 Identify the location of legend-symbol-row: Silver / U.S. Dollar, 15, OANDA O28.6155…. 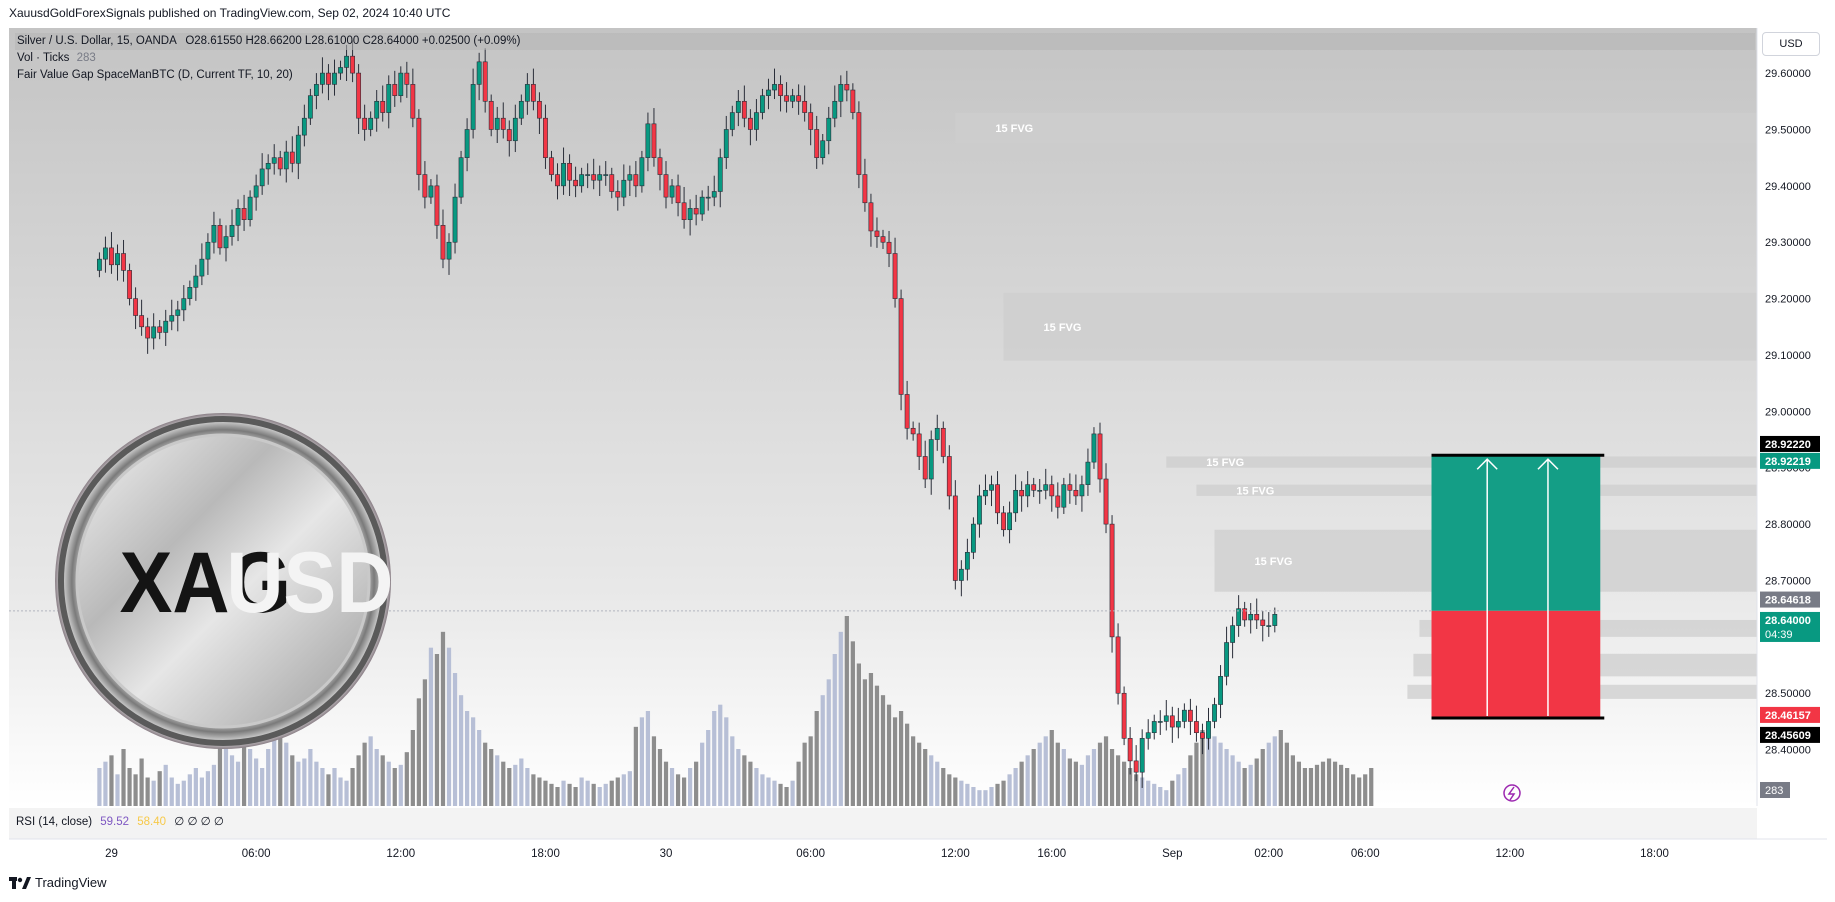
(268, 41).